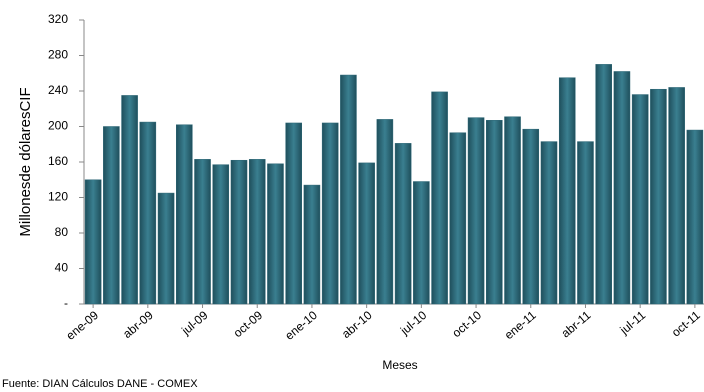  Describe the element at coordinates (82, 325) in the screenshot. I see `x-tick-label: ene-09` at that location.